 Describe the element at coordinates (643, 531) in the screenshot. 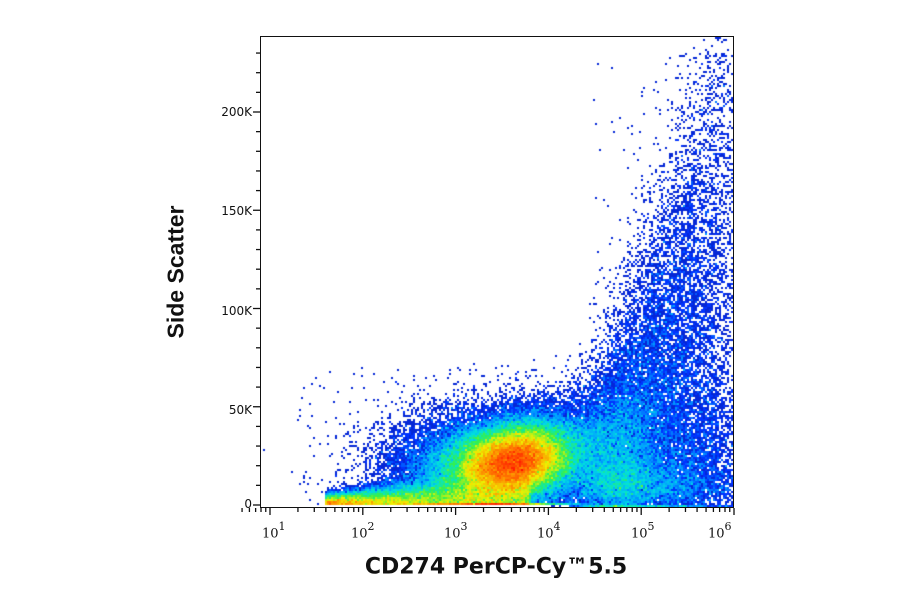

I see `x-tick-label-10-5: 10⁵` at that location.